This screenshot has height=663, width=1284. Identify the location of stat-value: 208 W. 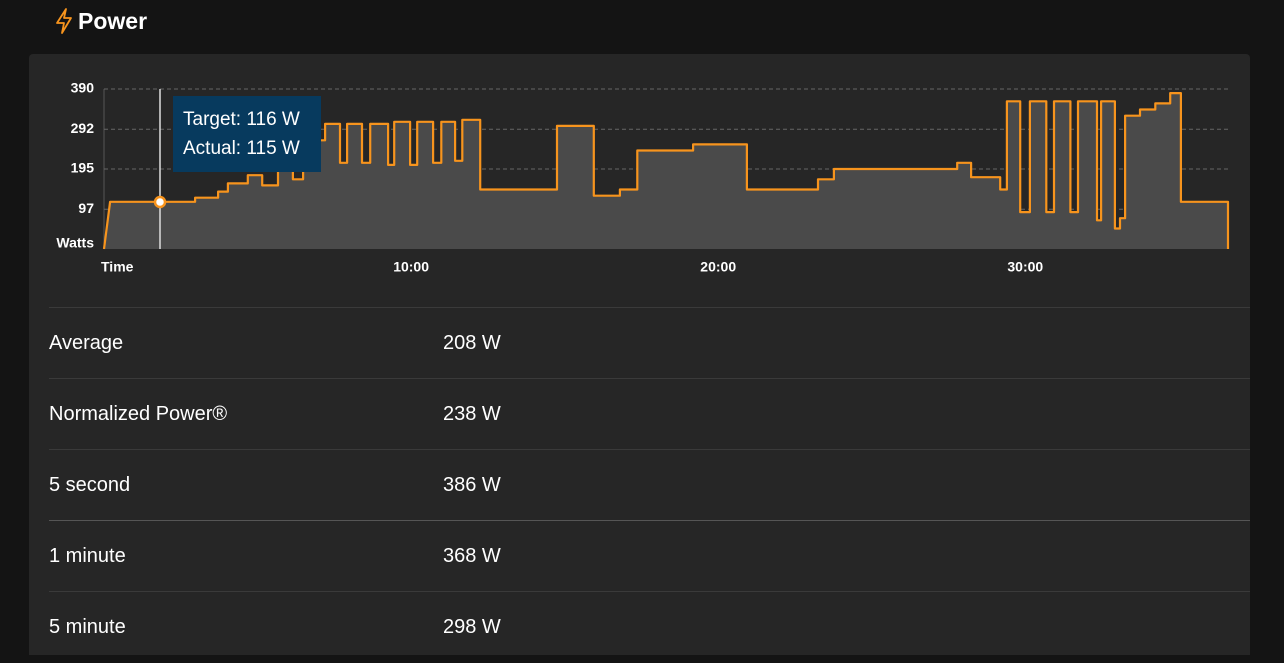
(472, 343).